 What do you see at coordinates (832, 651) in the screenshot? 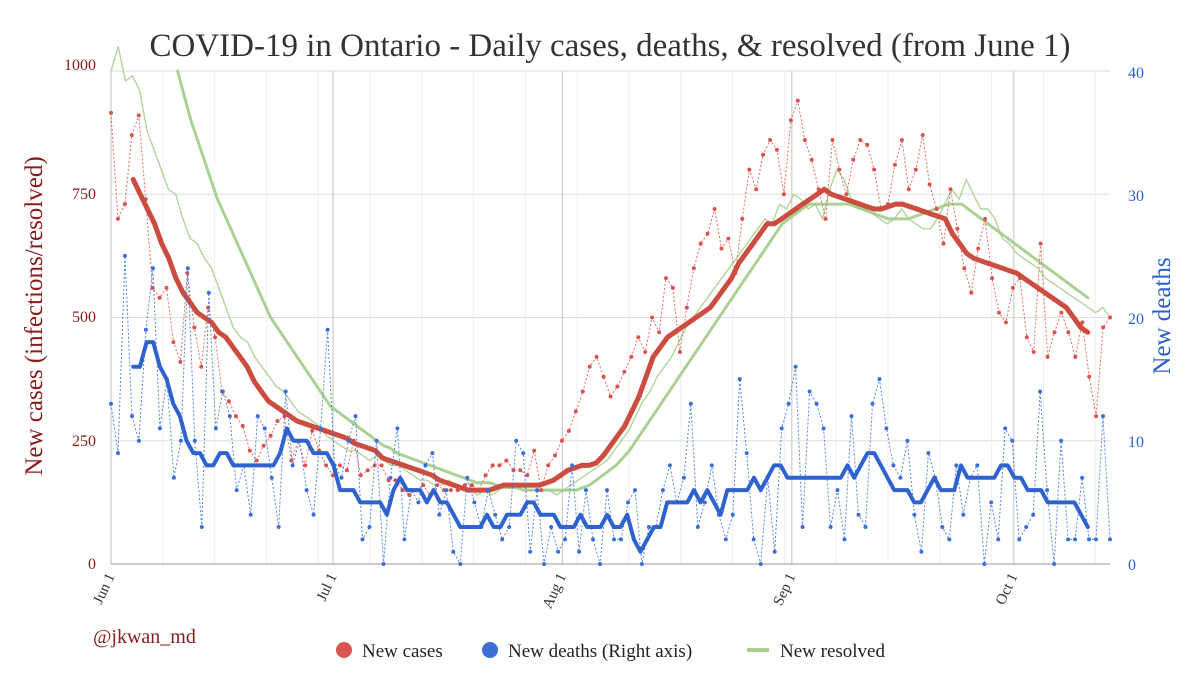
I see `legend-resolved-label: New resolved` at bounding box center [832, 651].